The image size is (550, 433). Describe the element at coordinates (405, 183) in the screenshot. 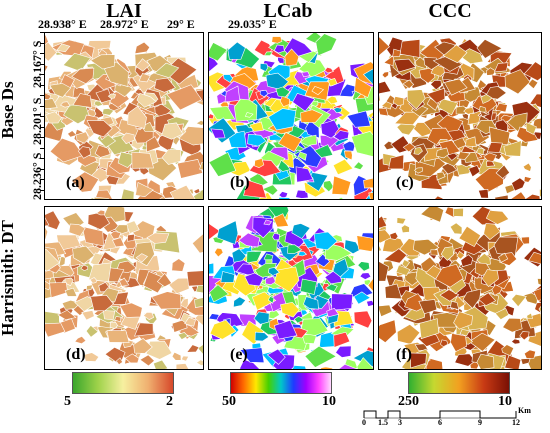

I see `panel-label-c: (c)` at that location.